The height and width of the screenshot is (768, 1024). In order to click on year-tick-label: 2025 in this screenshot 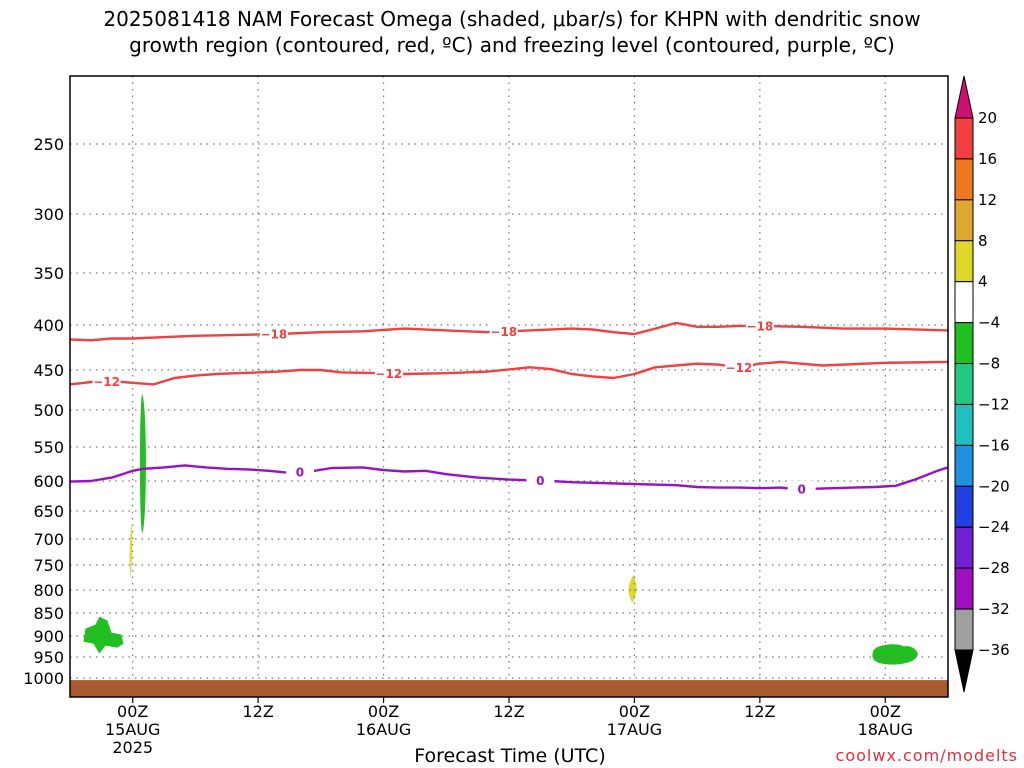, I will do `click(132, 747)`.